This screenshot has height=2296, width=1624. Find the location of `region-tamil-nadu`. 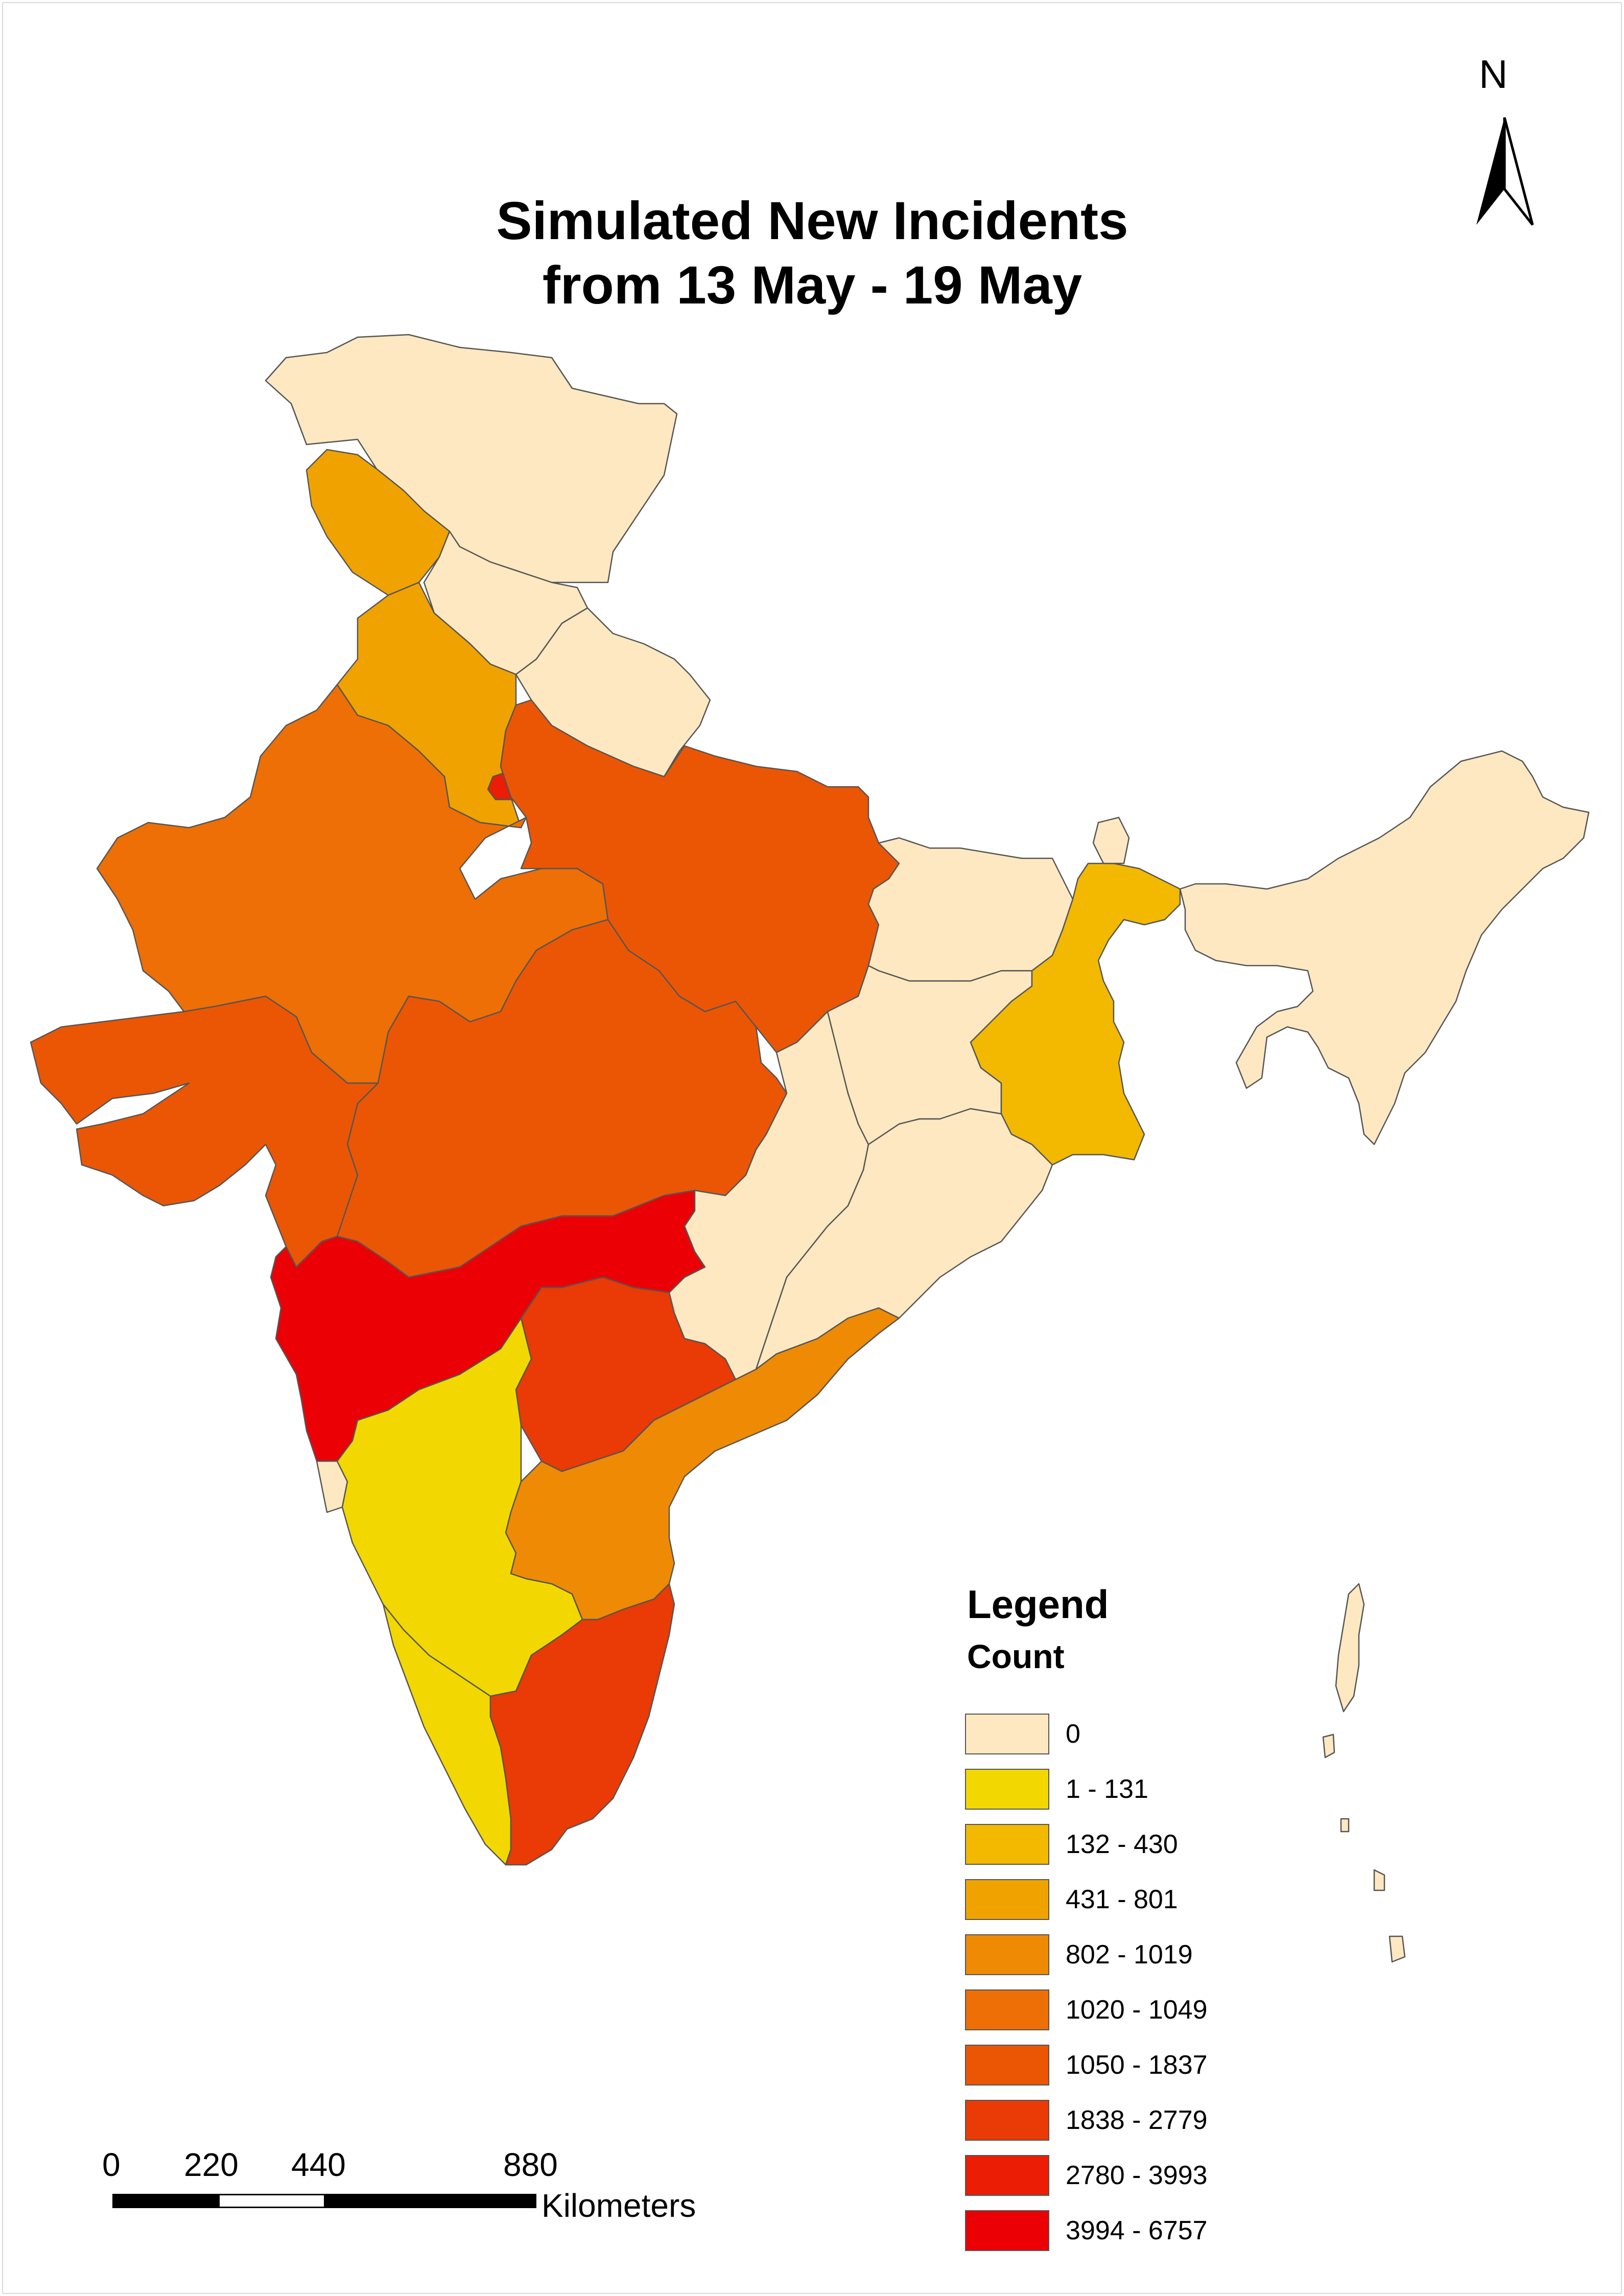

region-tamil-nadu is located at coordinates (582, 1724).